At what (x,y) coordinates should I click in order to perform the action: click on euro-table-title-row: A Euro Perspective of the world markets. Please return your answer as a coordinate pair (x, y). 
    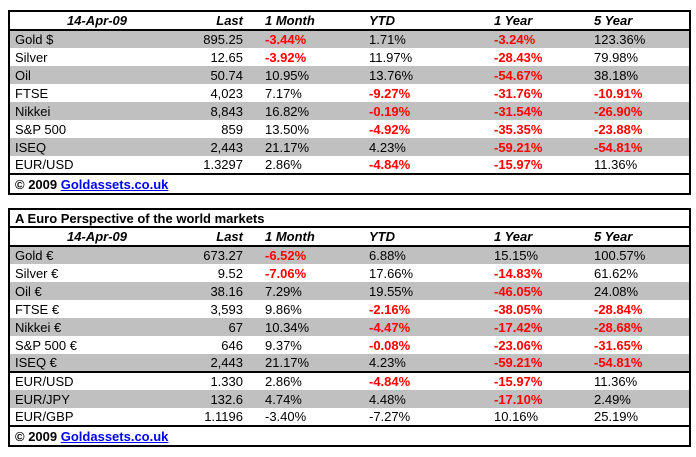
    Looking at the image, I should click on (350, 218).